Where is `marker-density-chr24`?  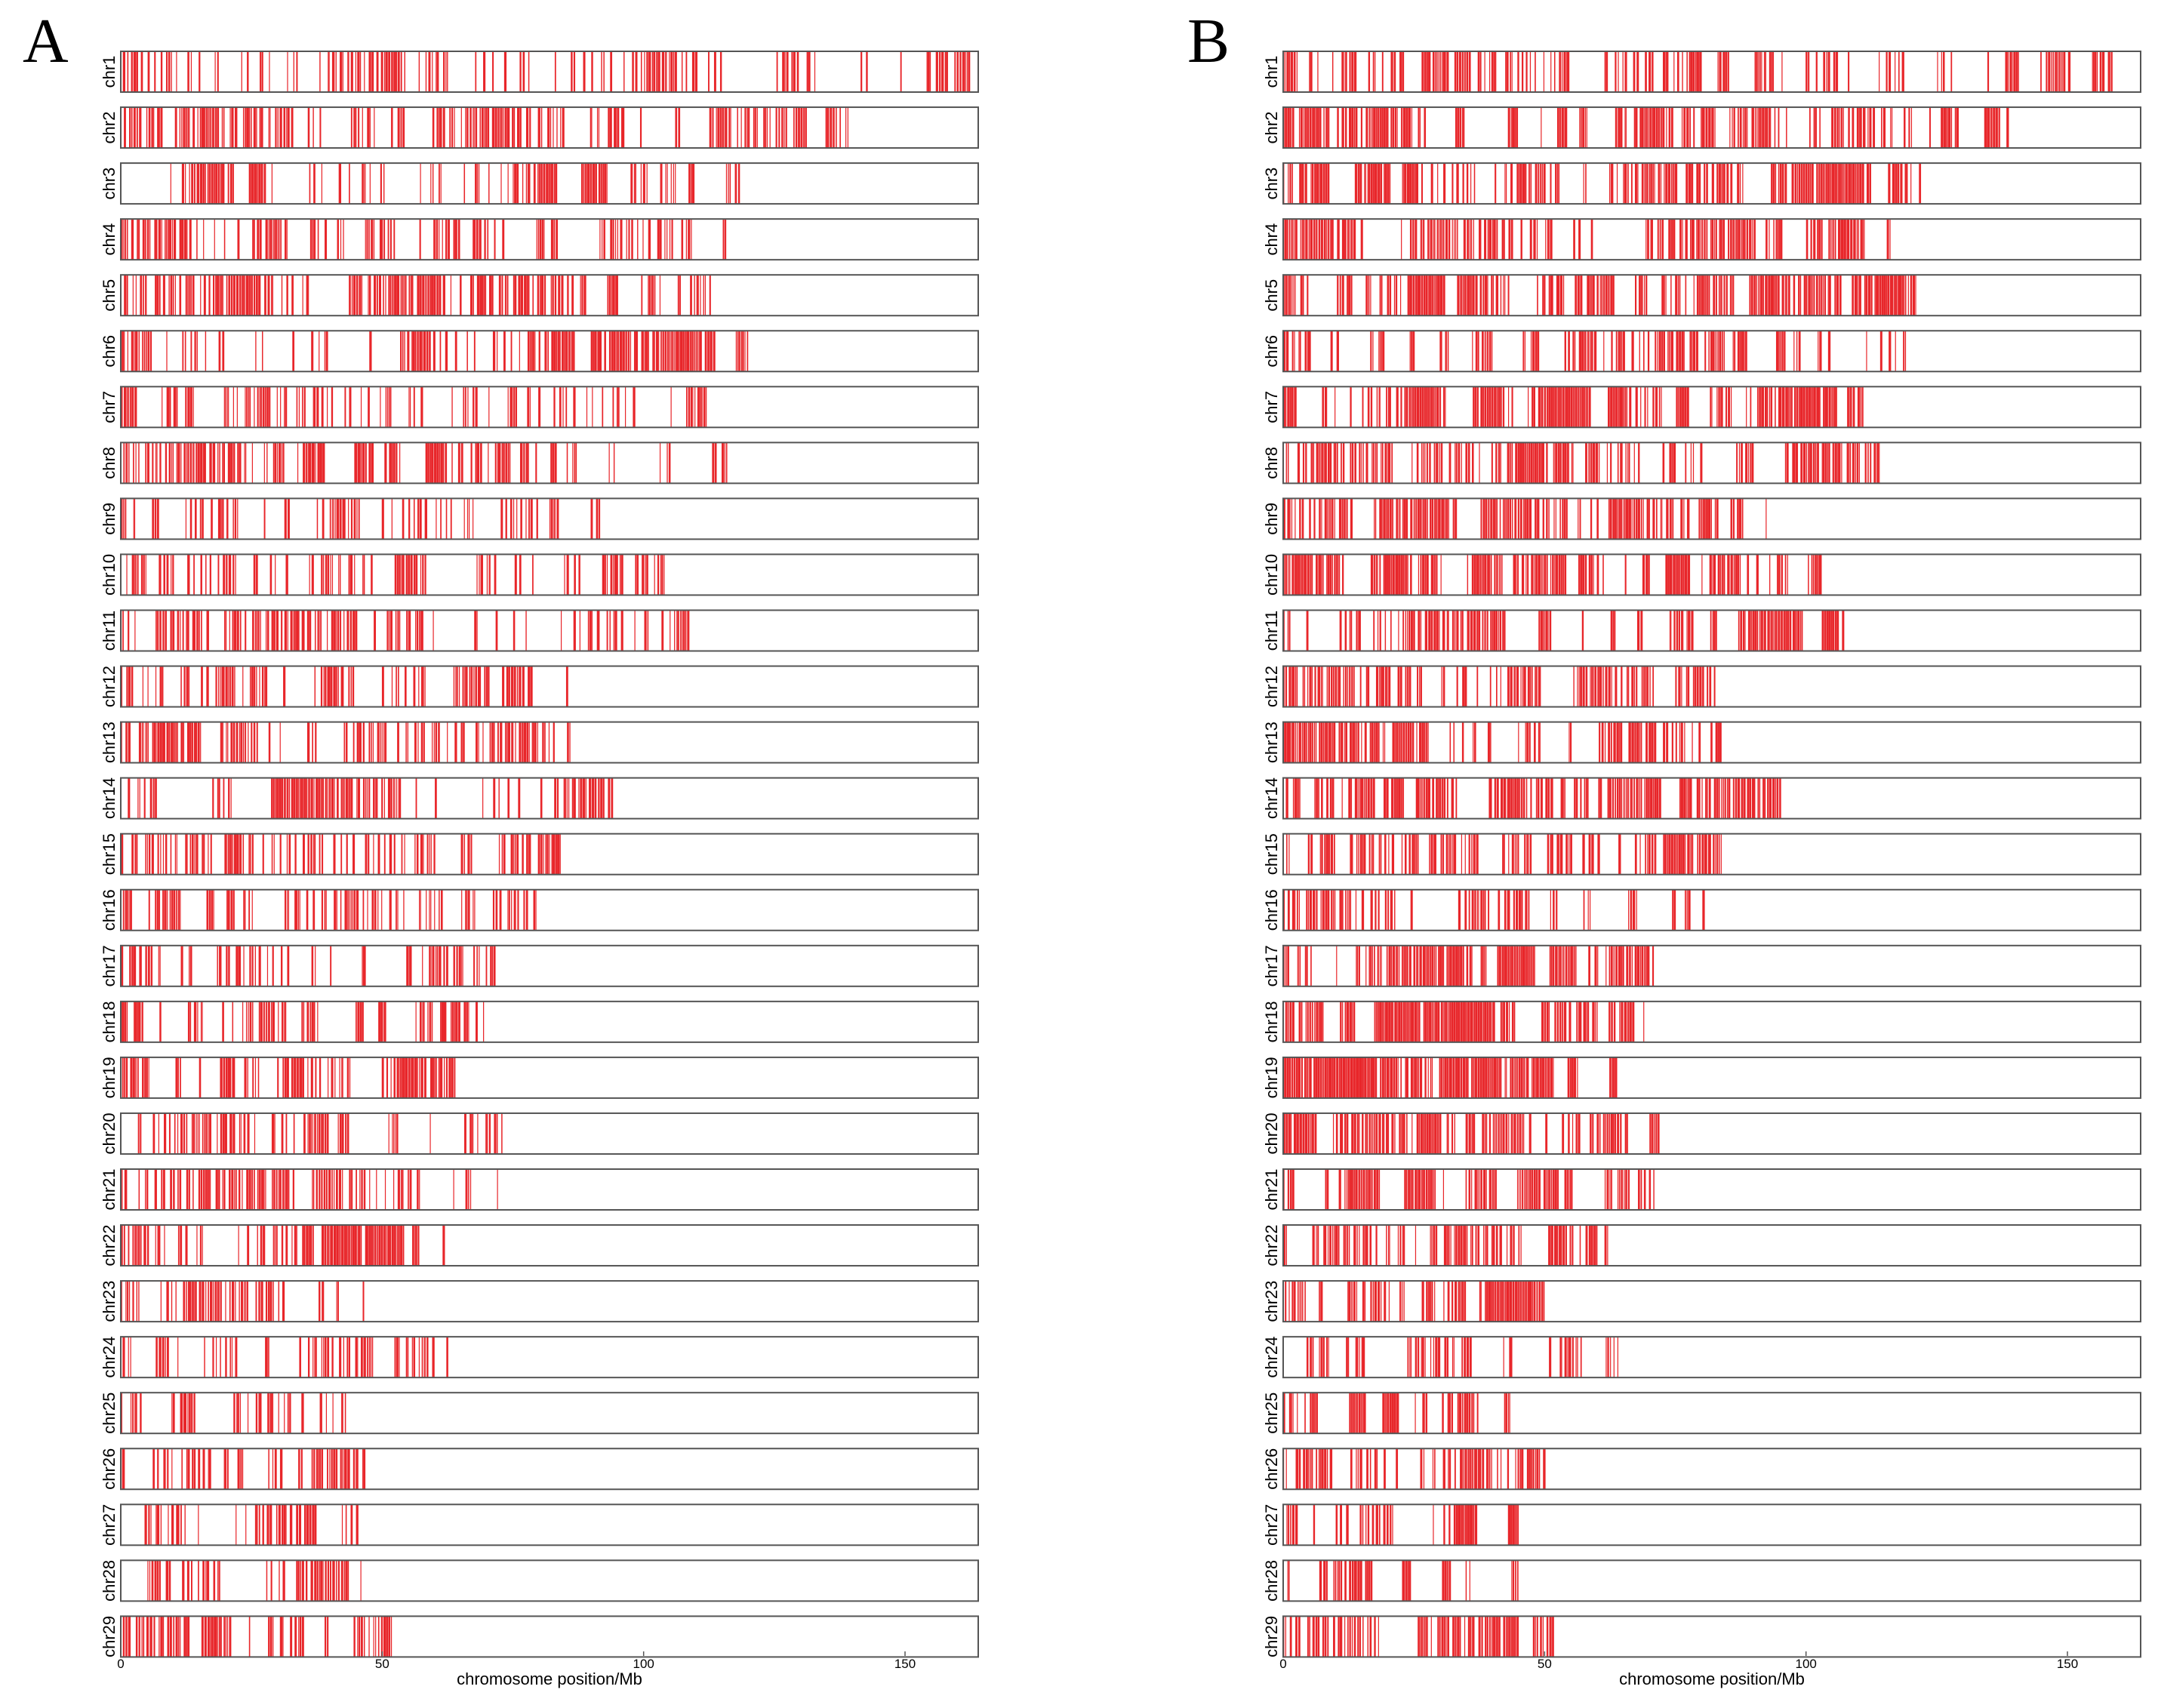 marker-density-chr24 is located at coordinates (285, 1357).